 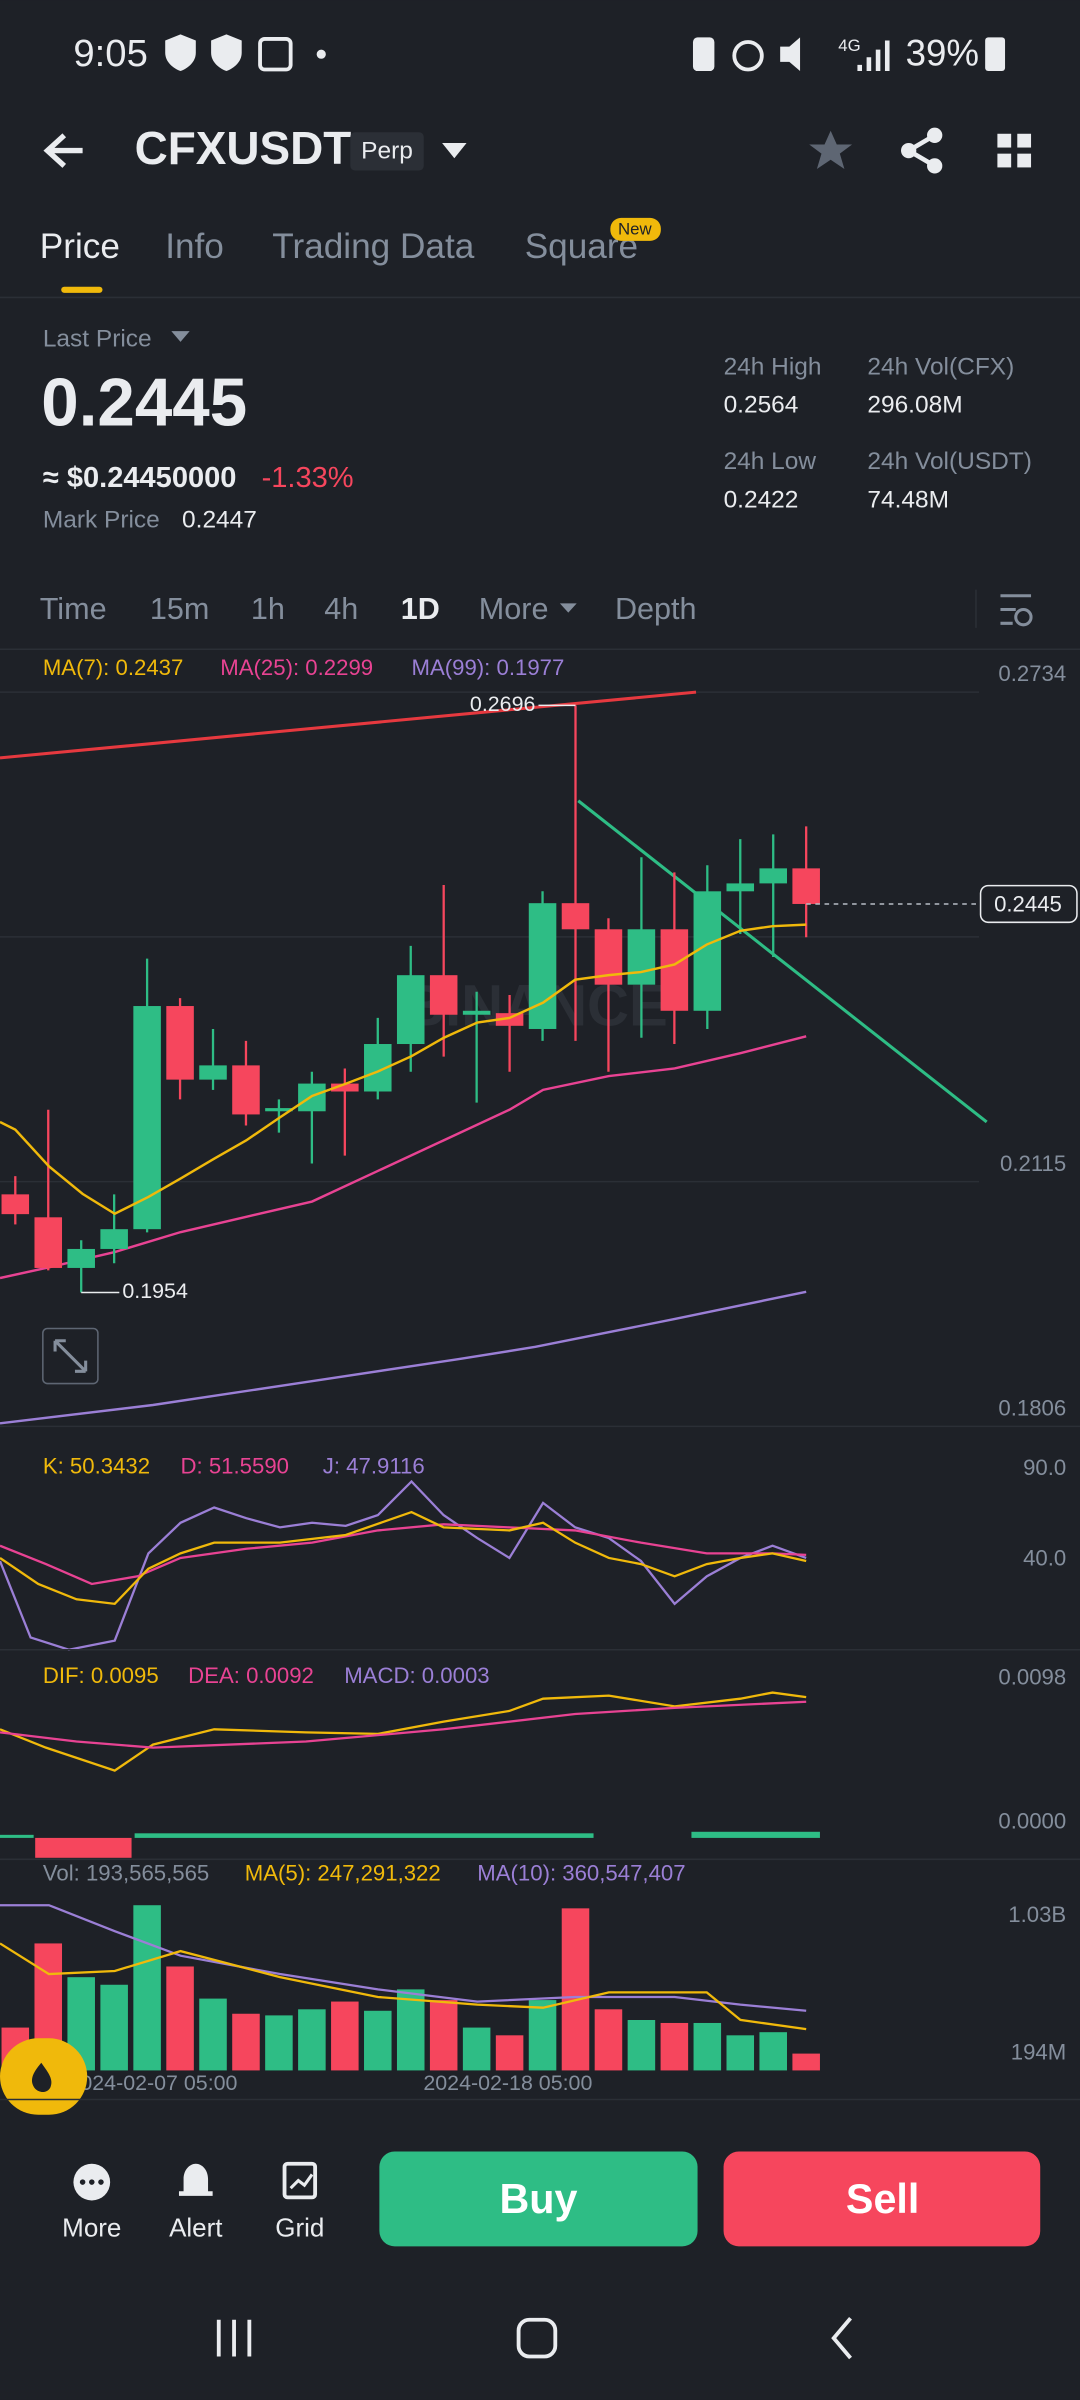 I want to click on stat-label: 24h Vol(USDT), so click(x=949, y=461).